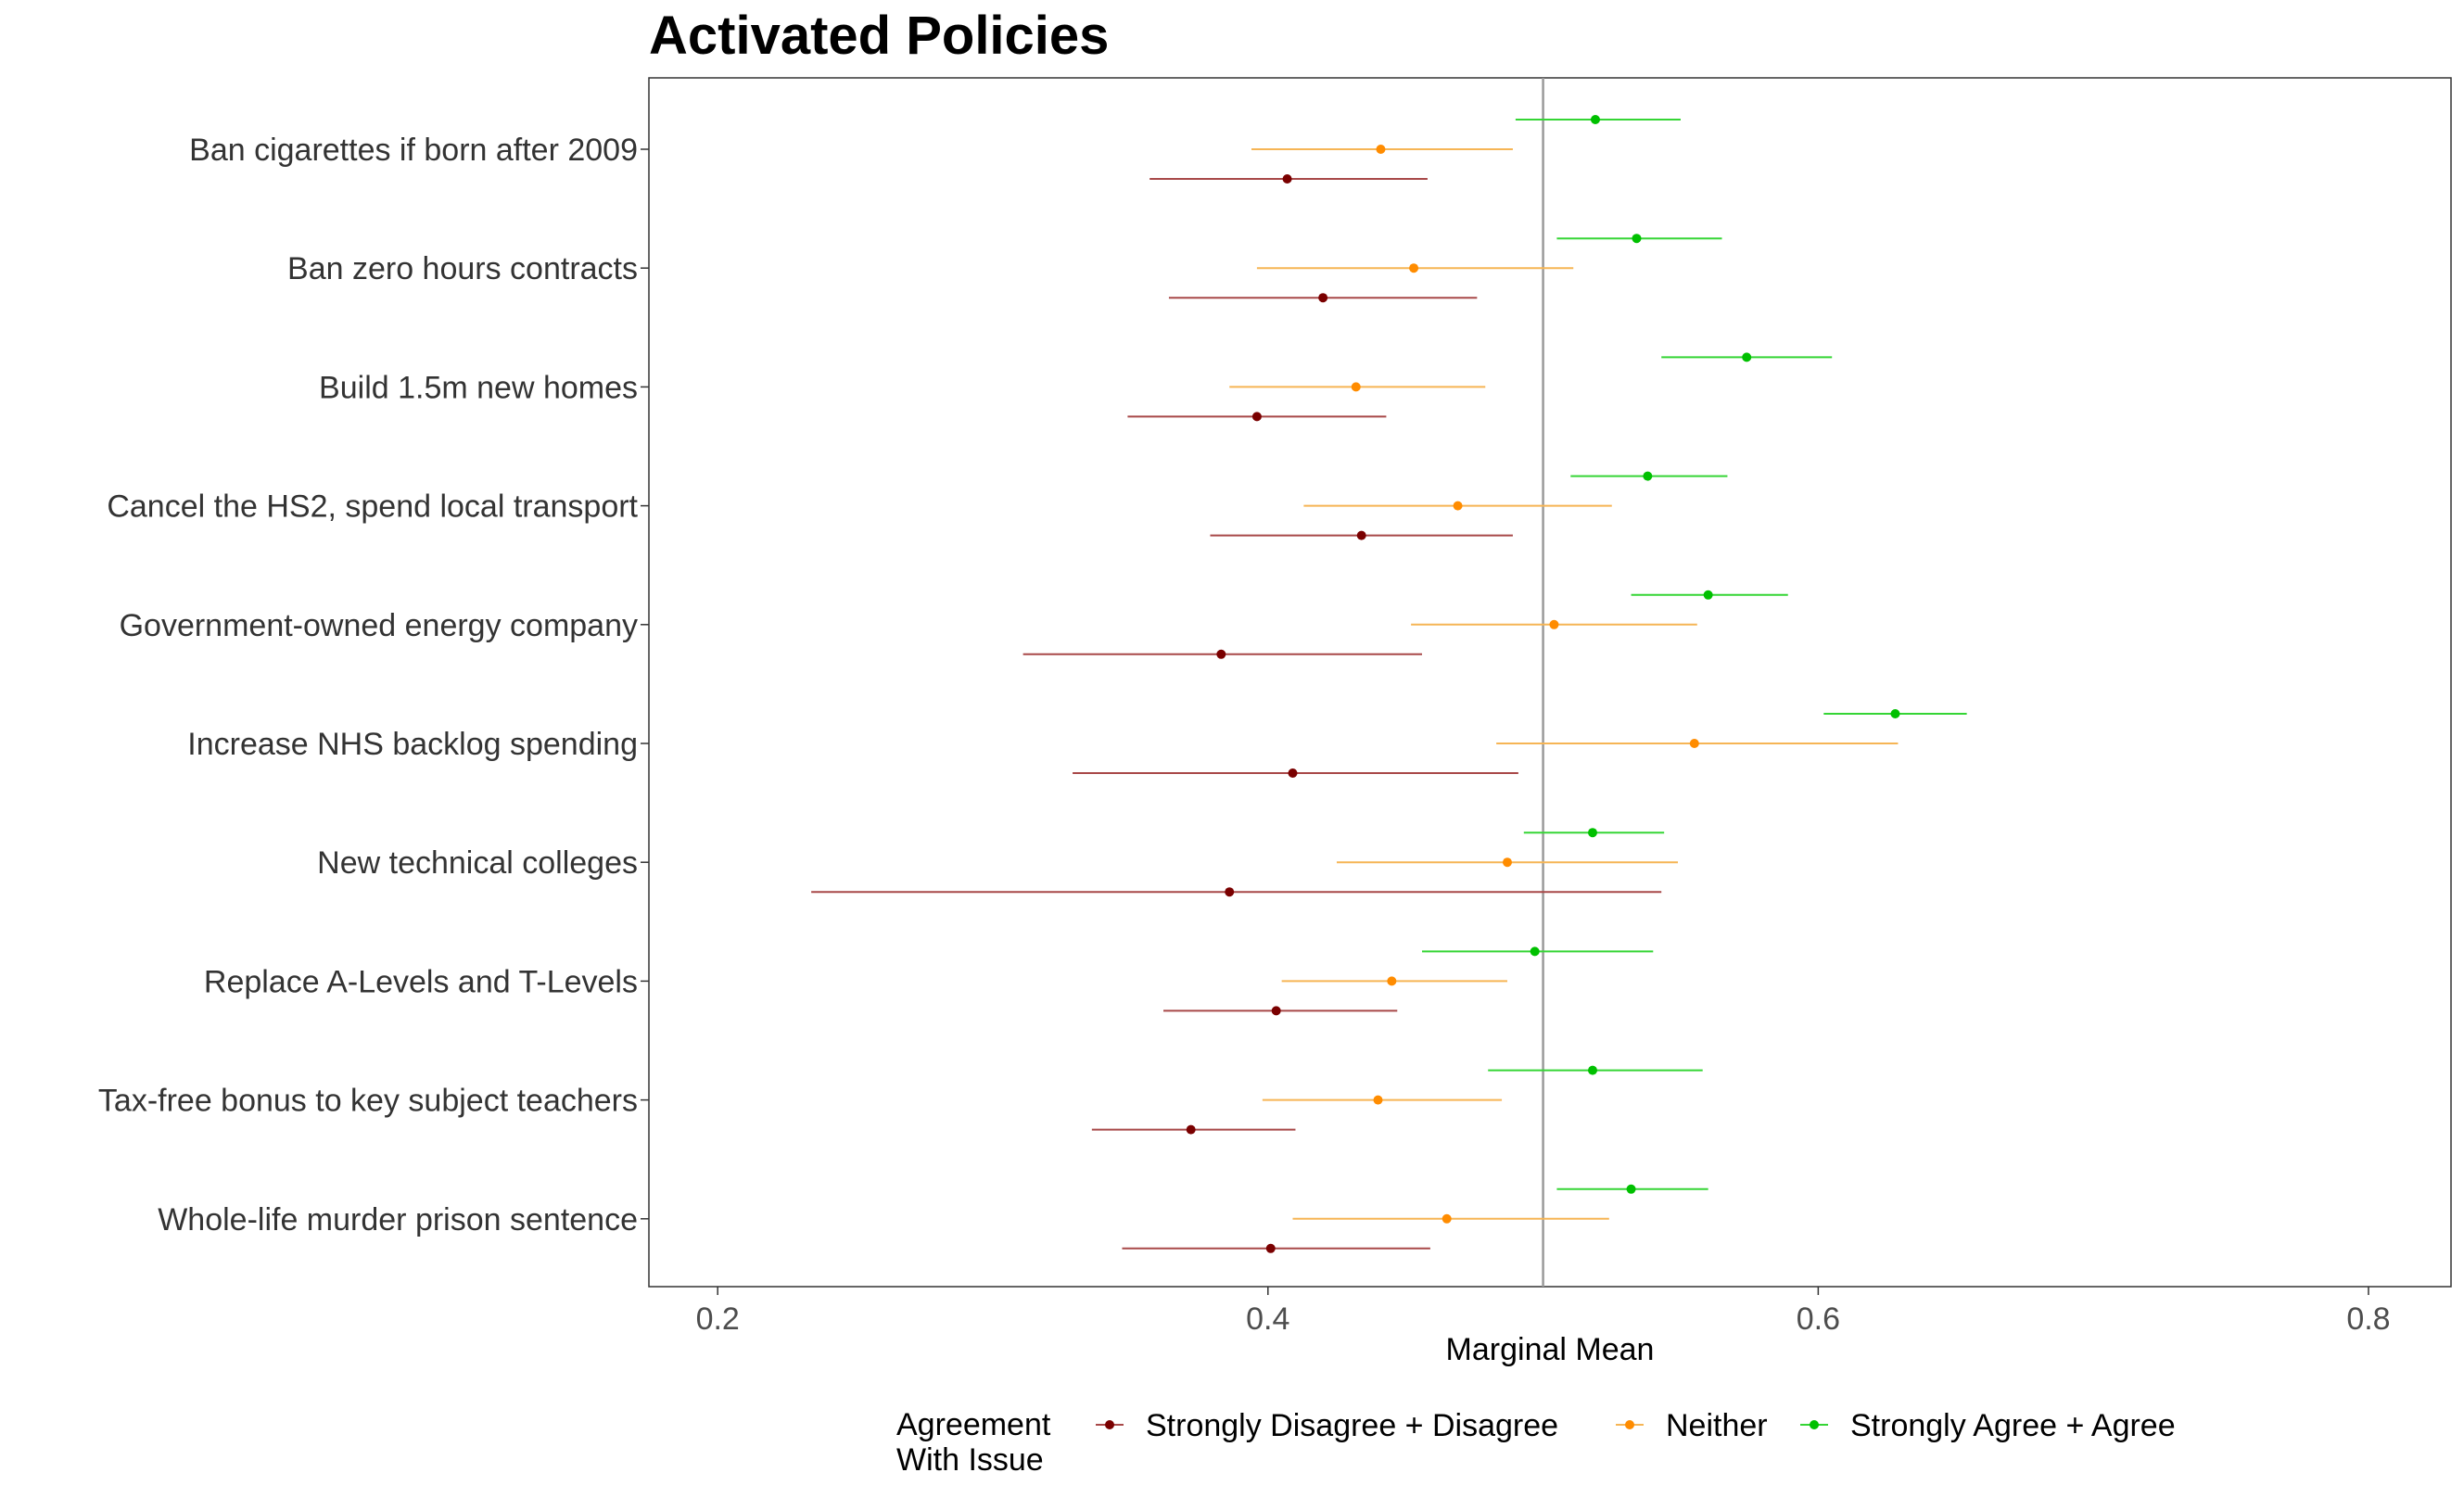 The height and width of the screenshot is (1498, 2464). I want to click on legend-title-line1: Agreement, so click(973, 1425).